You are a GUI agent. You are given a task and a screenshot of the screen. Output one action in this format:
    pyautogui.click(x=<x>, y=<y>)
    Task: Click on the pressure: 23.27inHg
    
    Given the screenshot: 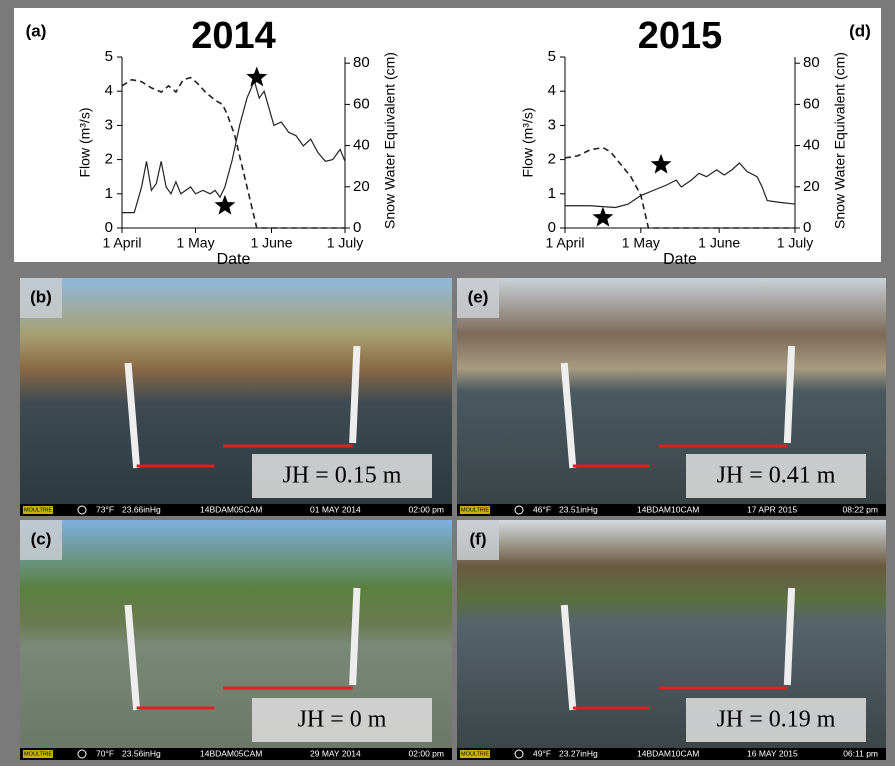 What is the action you would take?
    pyautogui.click(x=578, y=753)
    